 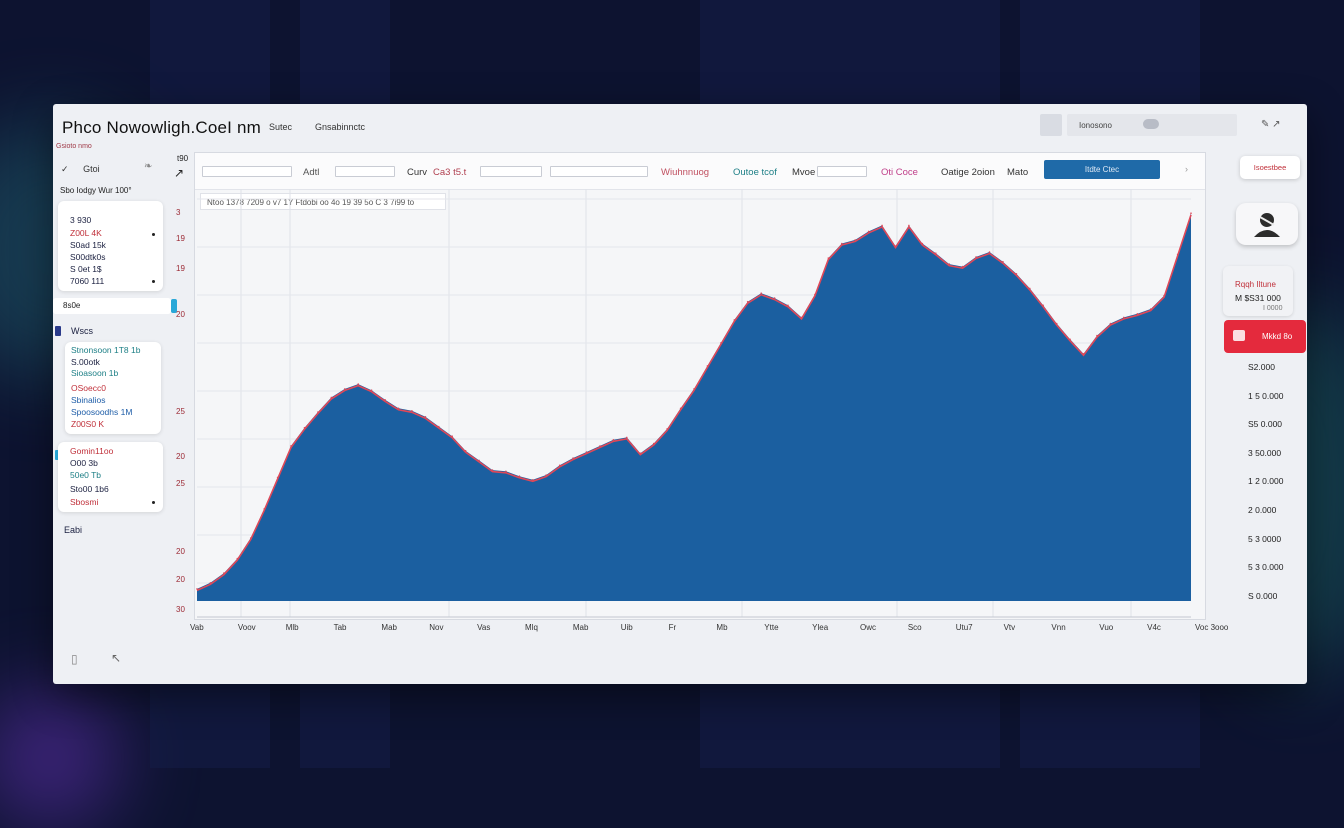 What do you see at coordinates (116, 658) in the screenshot?
I see `cursor-icon: ↖` at bounding box center [116, 658].